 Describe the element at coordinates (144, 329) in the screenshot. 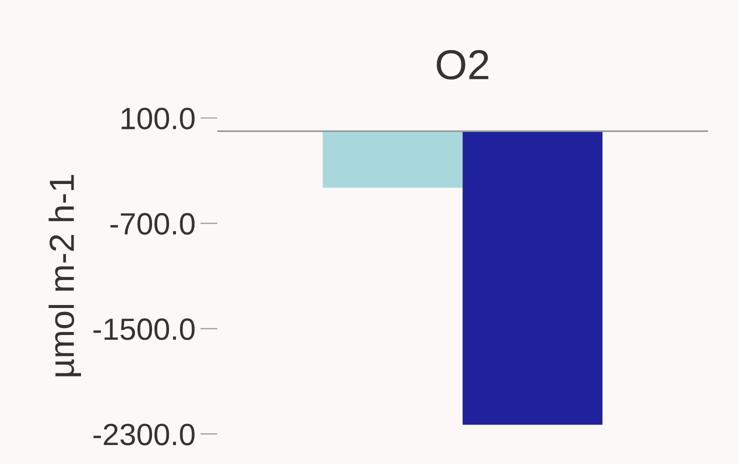

I see `y-tick-label: -1500.0` at that location.